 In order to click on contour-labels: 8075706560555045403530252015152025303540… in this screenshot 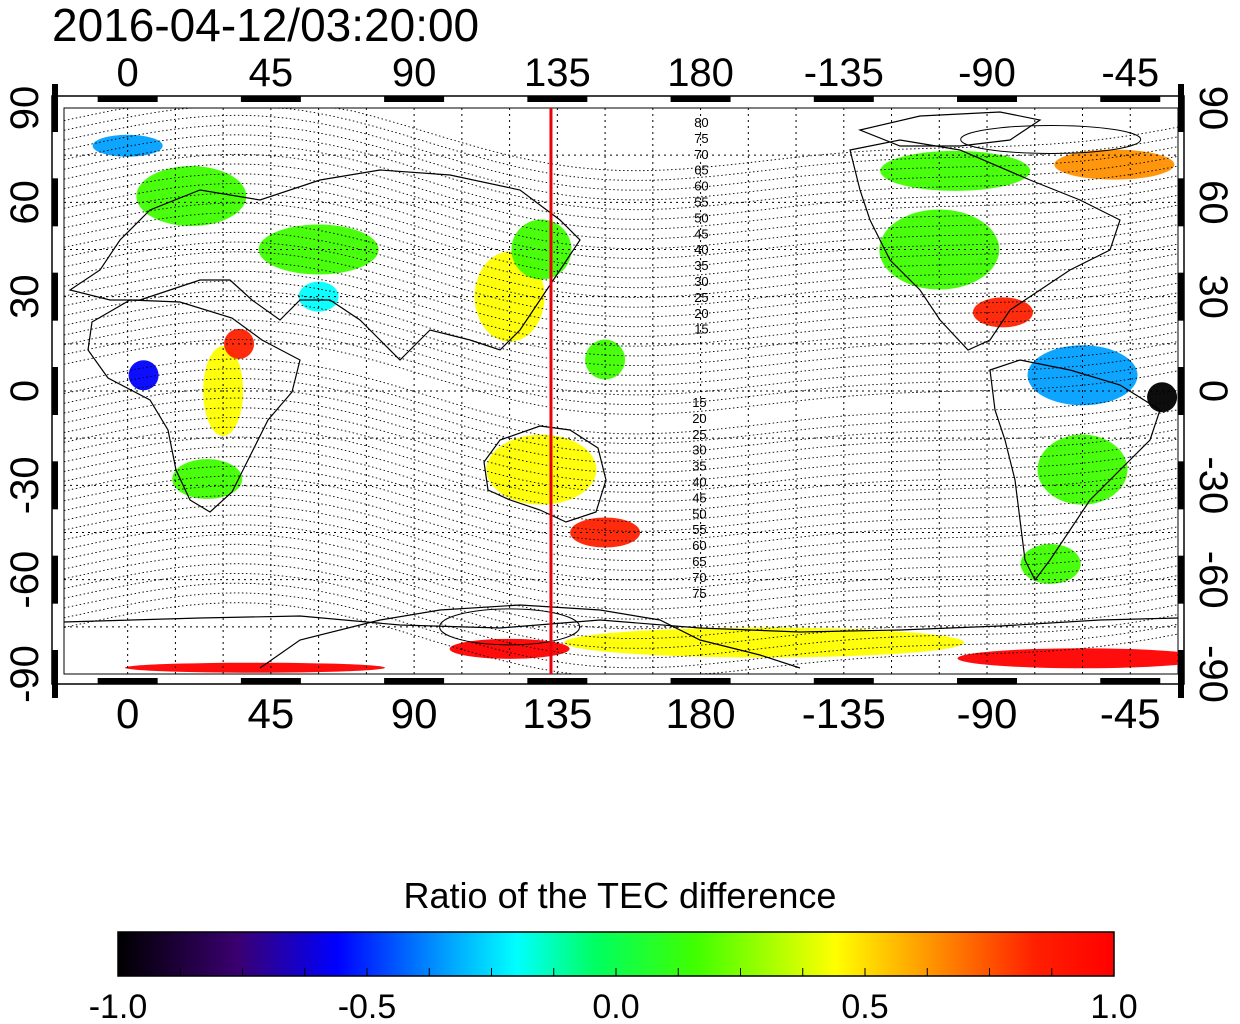, I will do `click(700, 358)`.